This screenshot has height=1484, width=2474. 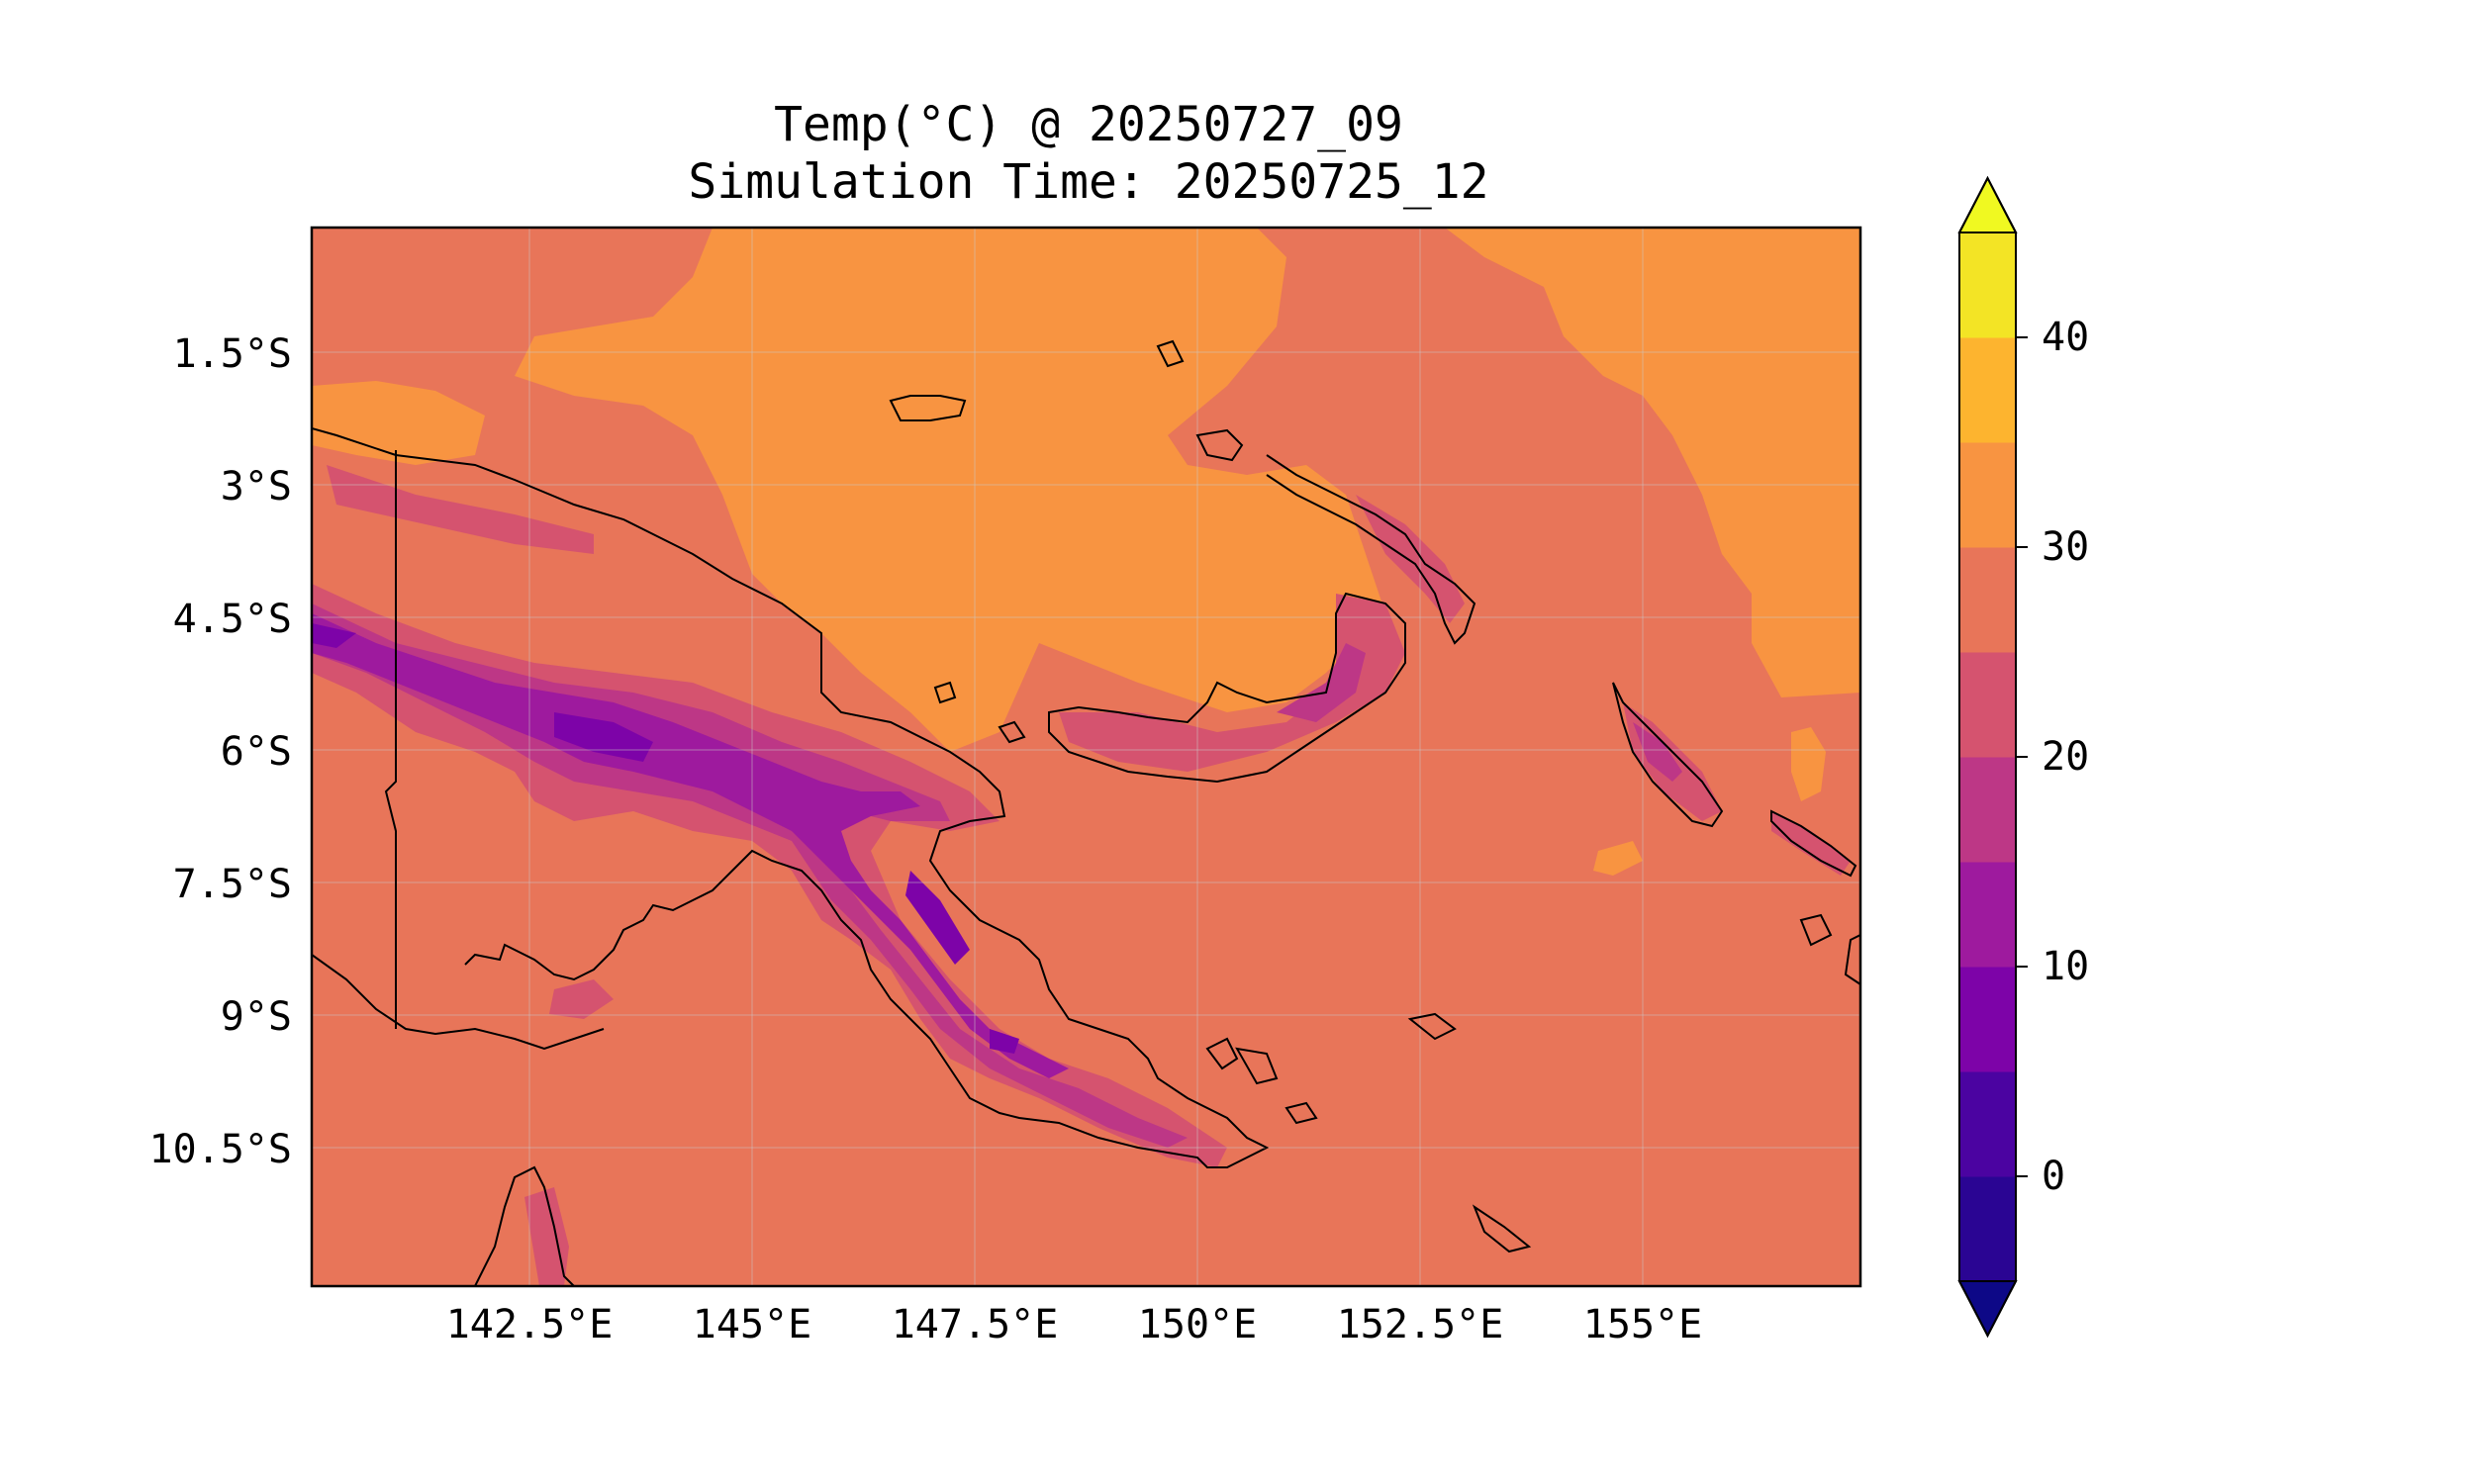 What do you see at coordinates (257, 752) in the screenshot?
I see `lat-tick-label: 6°S` at bounding box center [257, 752].